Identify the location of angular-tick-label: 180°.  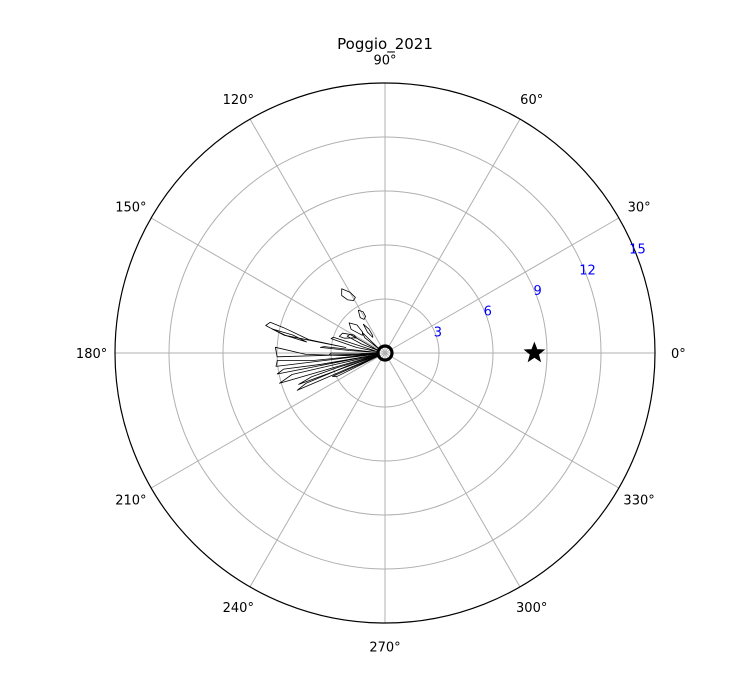
(91, 354).